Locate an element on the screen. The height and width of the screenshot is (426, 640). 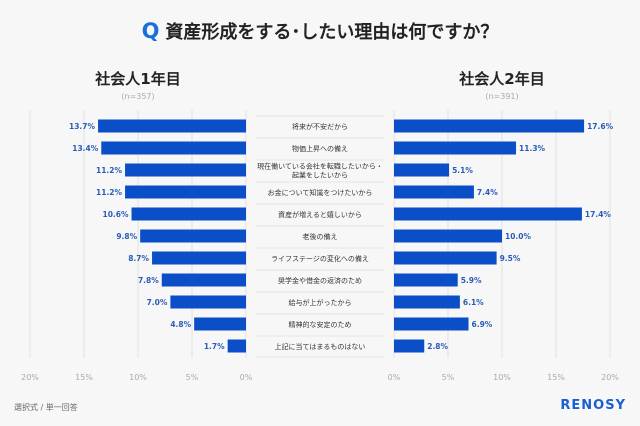
category-label: 奨学金や借金の返済のため is located at coordinates (320, 280).